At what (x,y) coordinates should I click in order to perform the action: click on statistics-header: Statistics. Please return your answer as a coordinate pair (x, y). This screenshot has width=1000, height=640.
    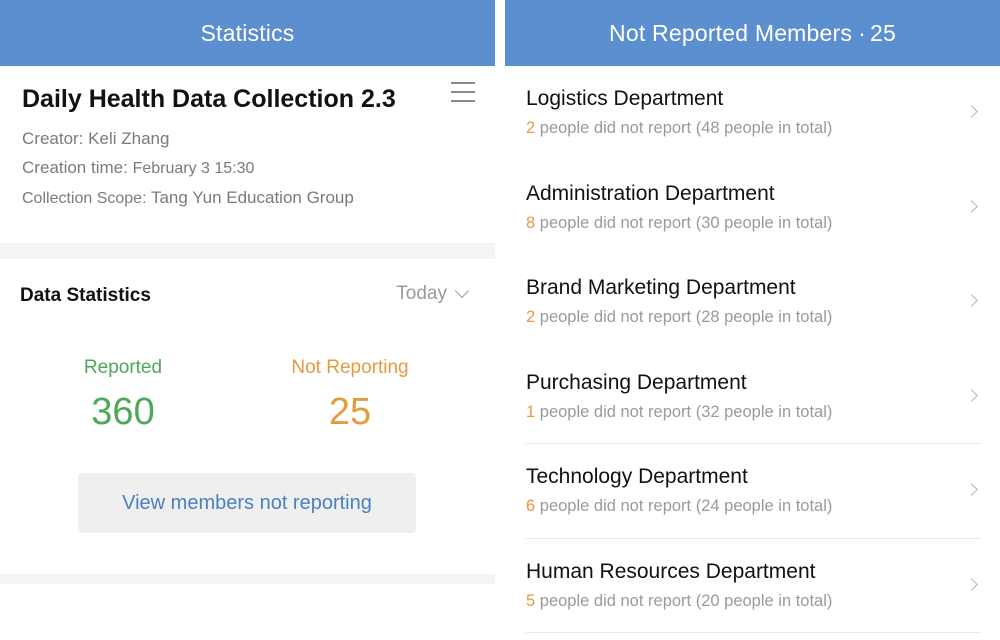
    Looking at the image, I should click on (247, 33).